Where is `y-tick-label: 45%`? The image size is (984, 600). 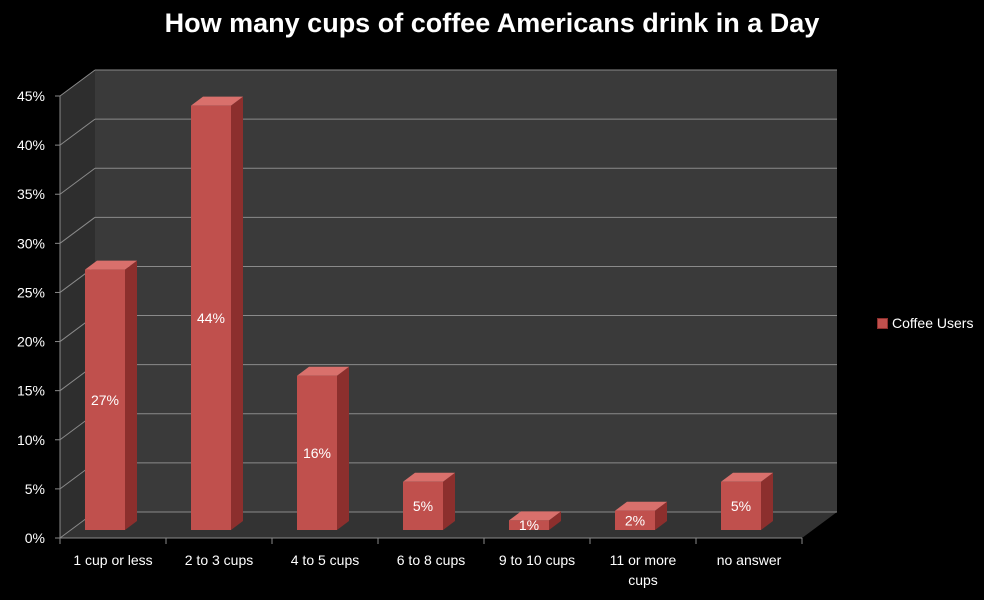
y-tick-label: 45% is located at coordinates (31, 96).